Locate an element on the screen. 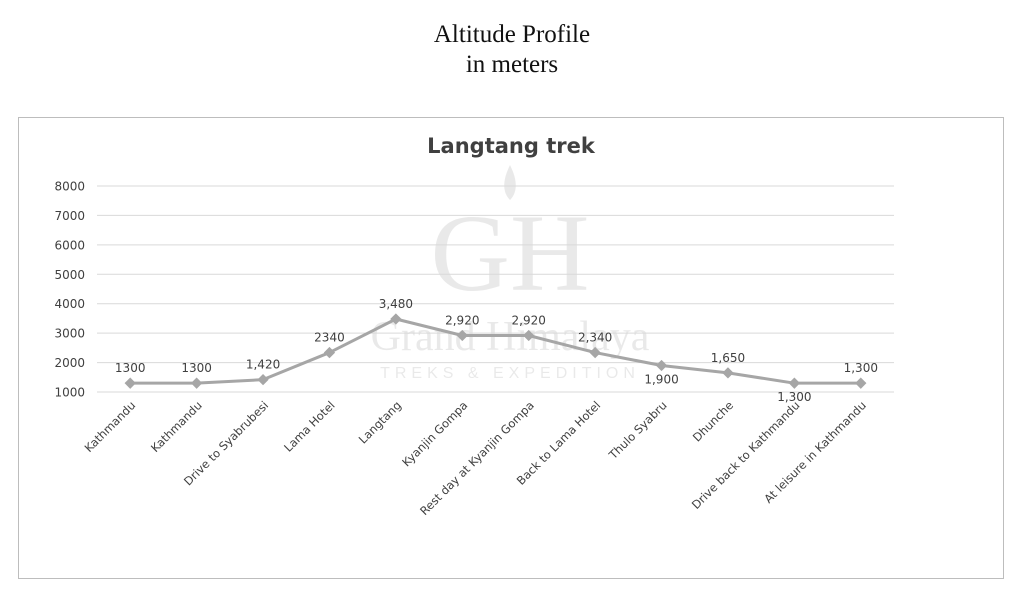  x-tick-label: Rest day at Kyanjin Gompa is located at coordinates (477, 458).